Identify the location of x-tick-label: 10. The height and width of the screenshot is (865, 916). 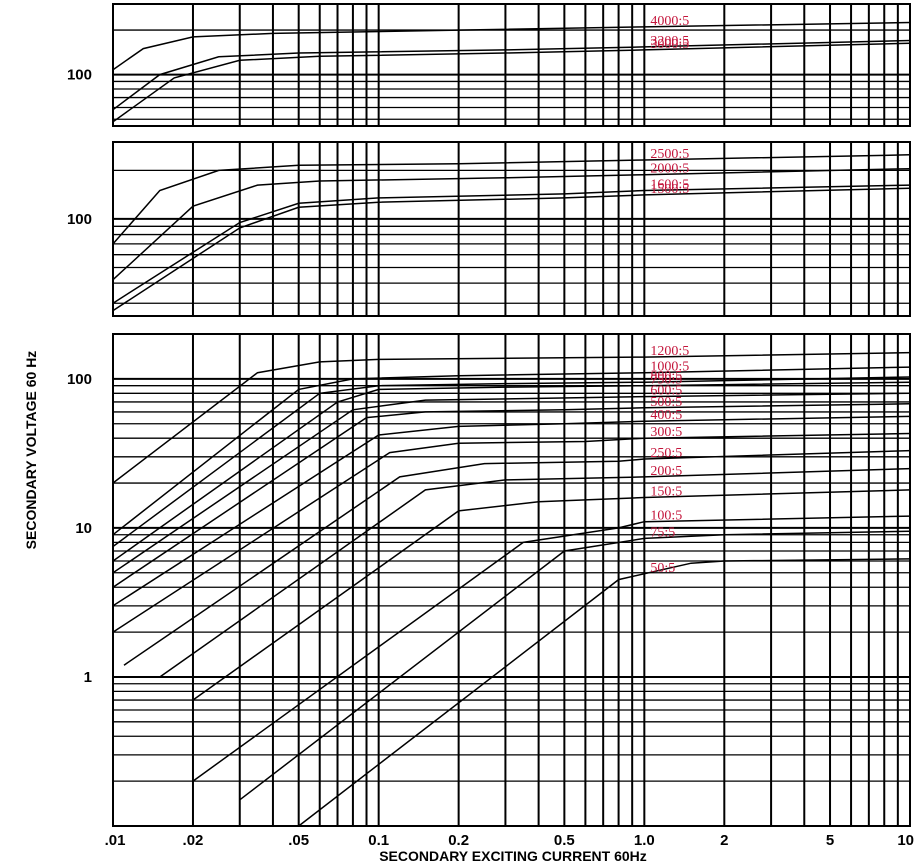
(905, 840).